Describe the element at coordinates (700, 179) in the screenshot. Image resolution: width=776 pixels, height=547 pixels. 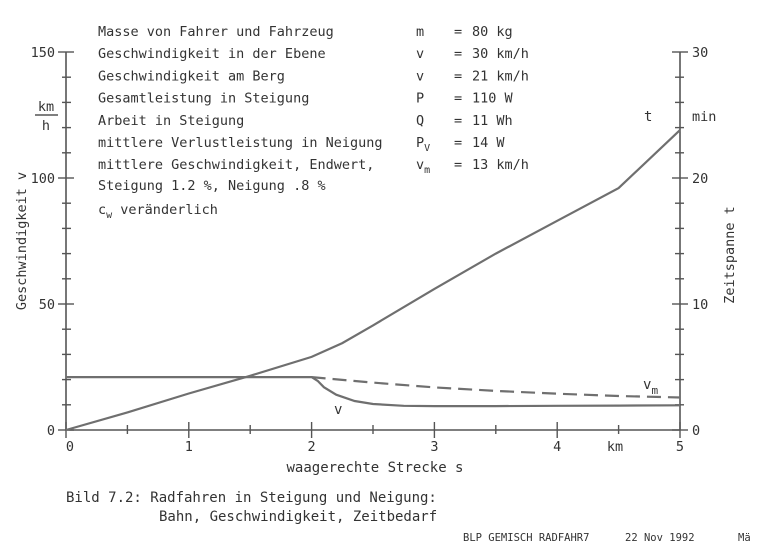
I see `right-y-tick-label: 20` at that location.